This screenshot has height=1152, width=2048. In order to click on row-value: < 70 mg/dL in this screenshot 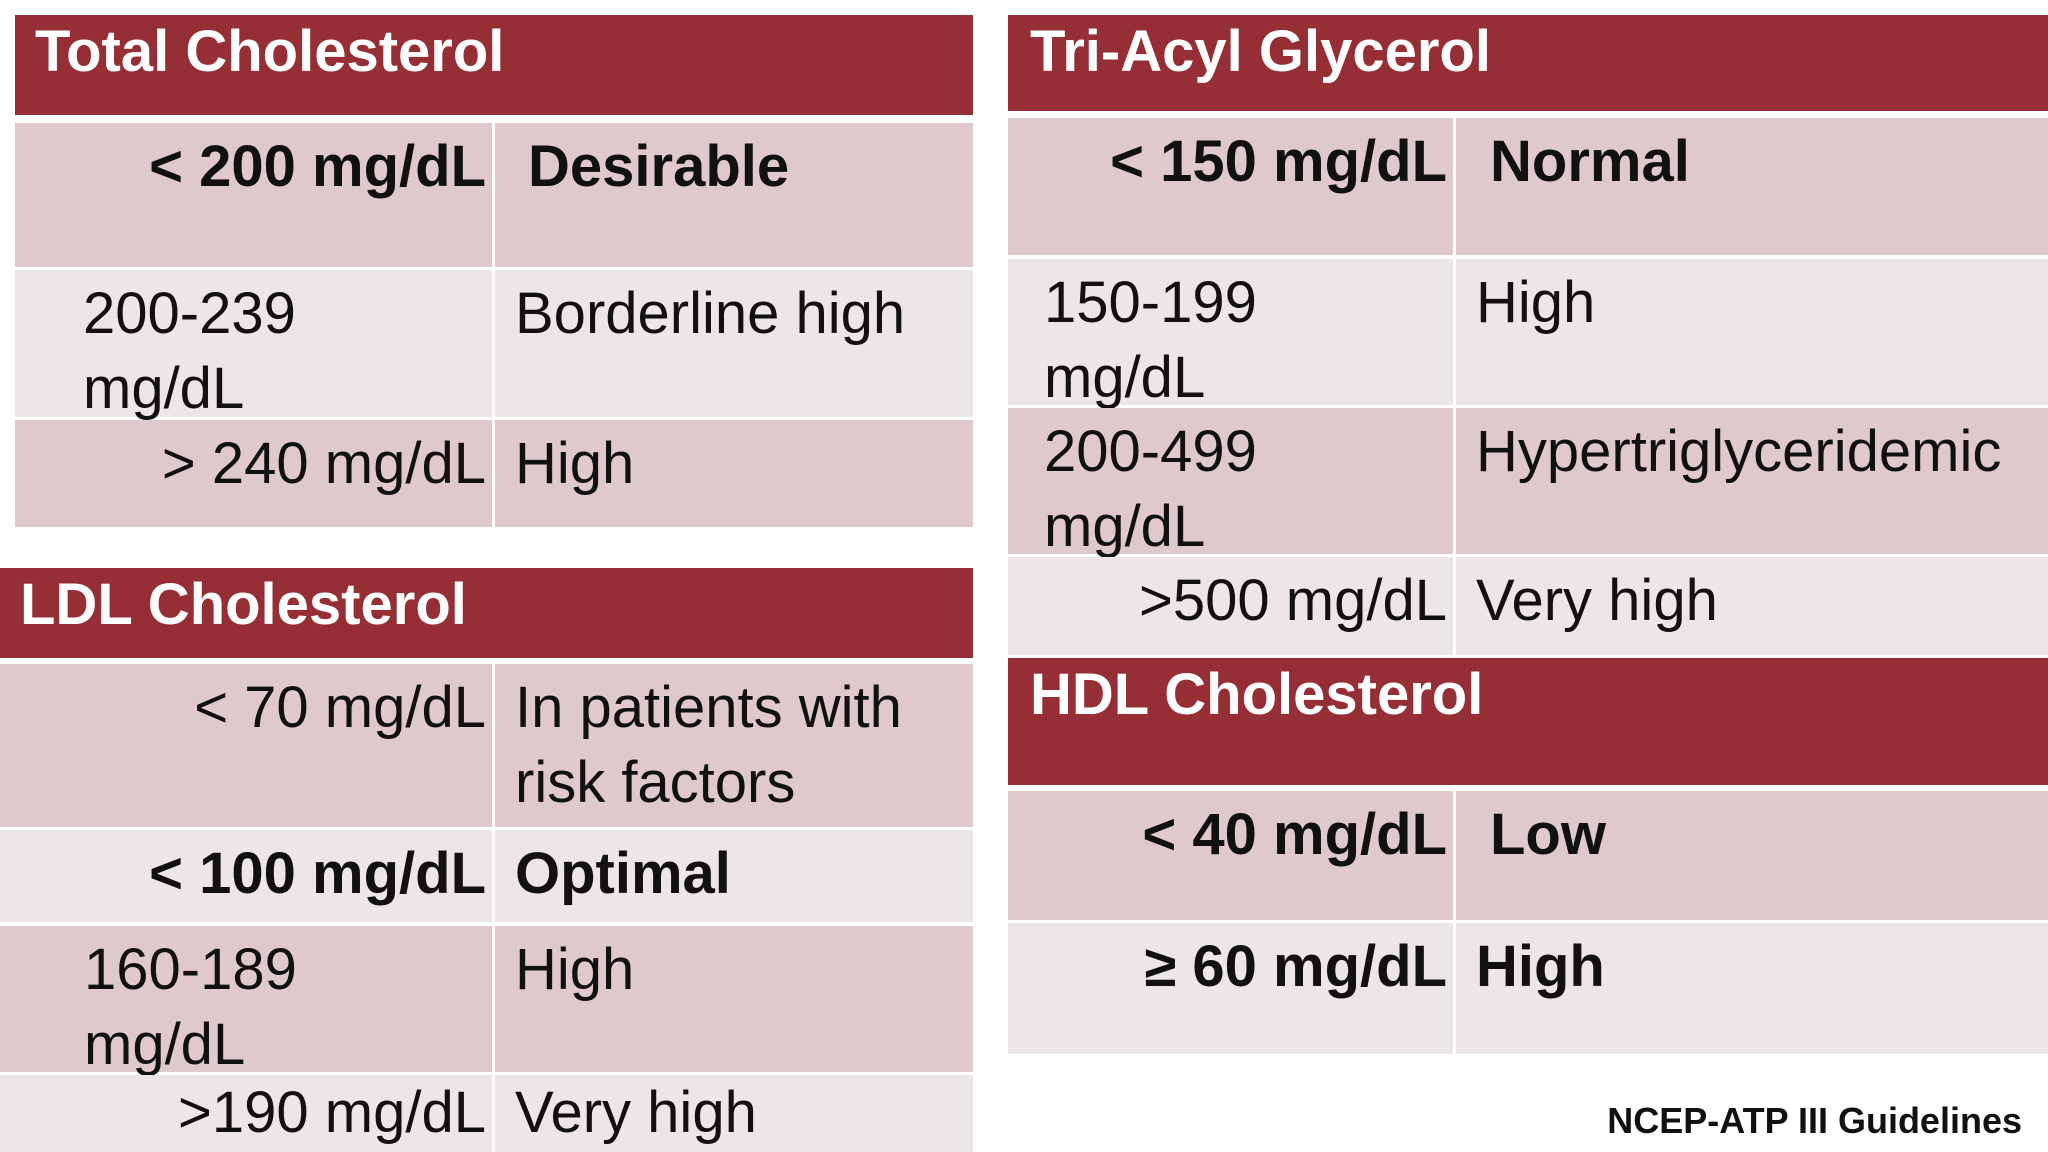, I will do `click(247, 745)`.